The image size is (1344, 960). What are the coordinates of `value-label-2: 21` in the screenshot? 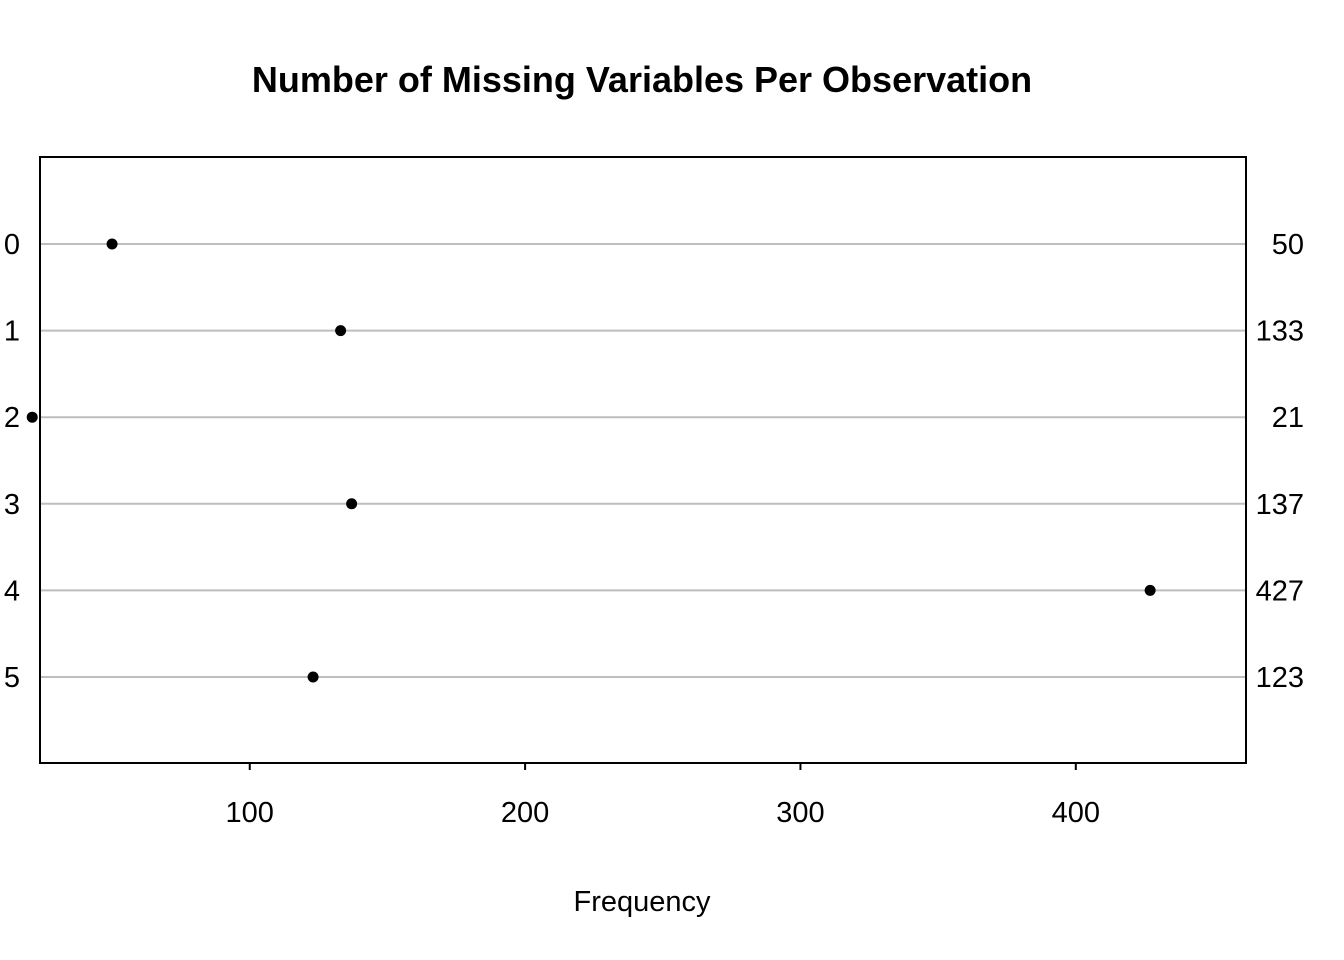 It's located at (1288, 418).